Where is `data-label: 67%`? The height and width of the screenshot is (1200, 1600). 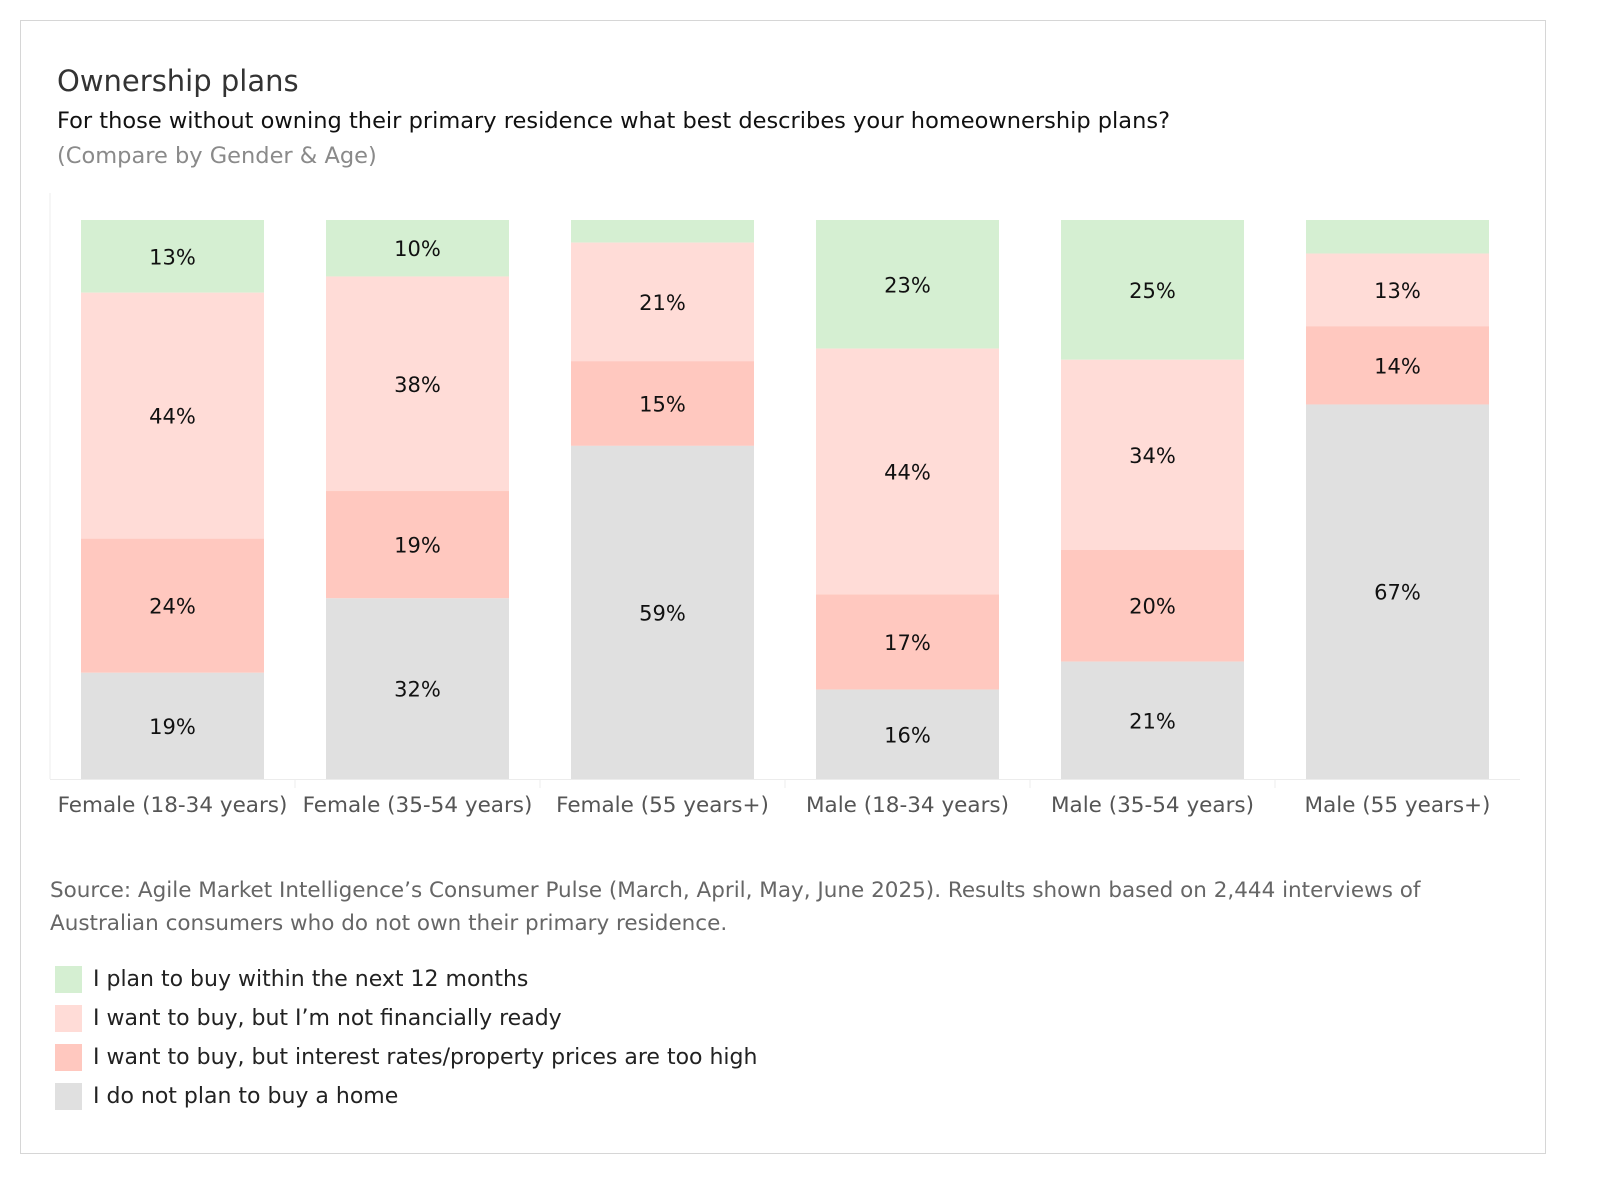 data-label: 67% is located at coordinates (1397, 593).